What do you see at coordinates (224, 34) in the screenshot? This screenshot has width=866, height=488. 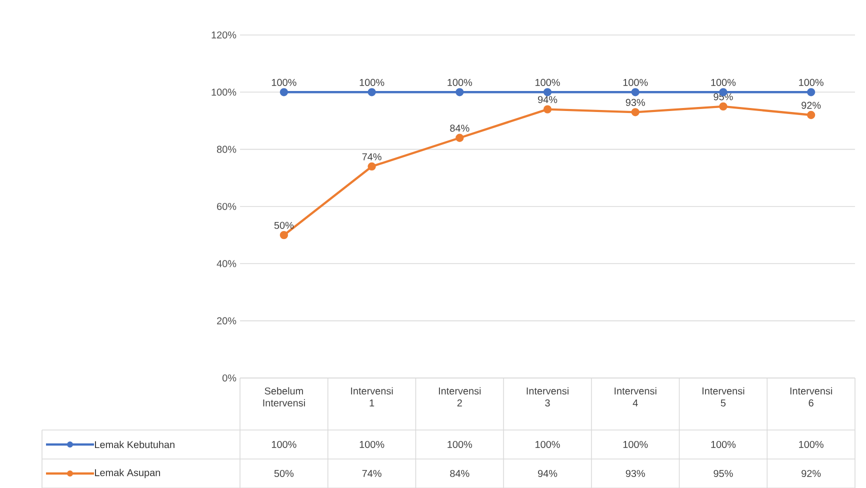 I see `y-tick-label: 120%` at bounding box center [224, 34].